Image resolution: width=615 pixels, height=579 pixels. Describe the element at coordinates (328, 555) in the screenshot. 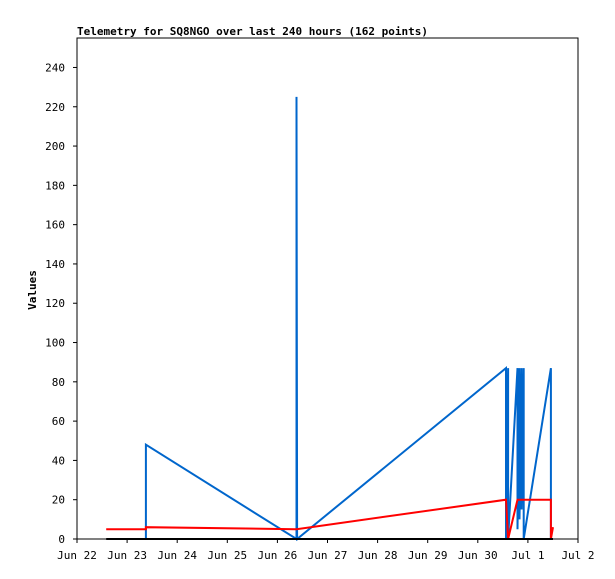

I see `x-tick-label: Jun 27` at that location.